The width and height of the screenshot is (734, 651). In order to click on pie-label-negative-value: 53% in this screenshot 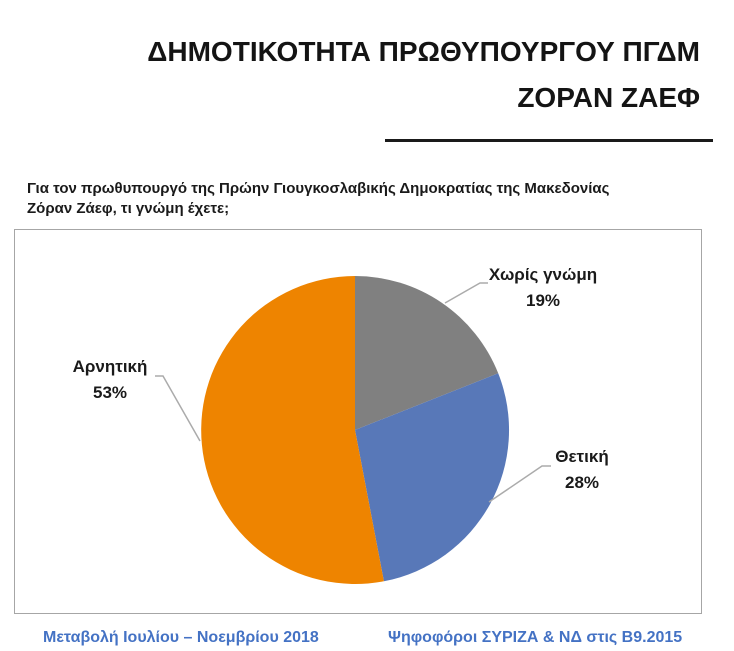, I will do `click(110, 392)`.